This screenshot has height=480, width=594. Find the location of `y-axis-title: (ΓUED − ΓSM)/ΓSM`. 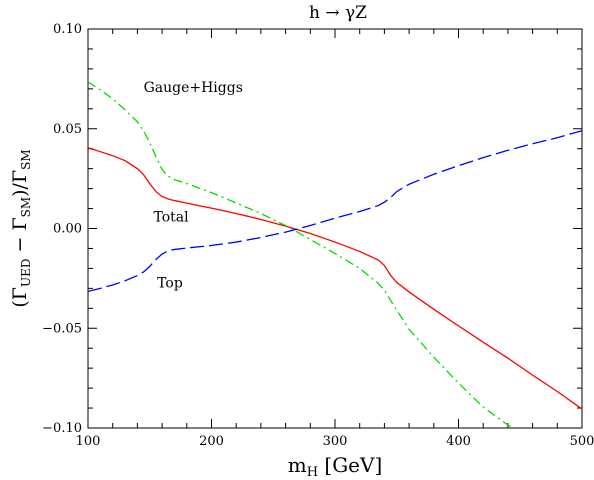

y-axis-title: (ΓUED − ΓSM)/ΓSM is located at coordinates (21, 228).